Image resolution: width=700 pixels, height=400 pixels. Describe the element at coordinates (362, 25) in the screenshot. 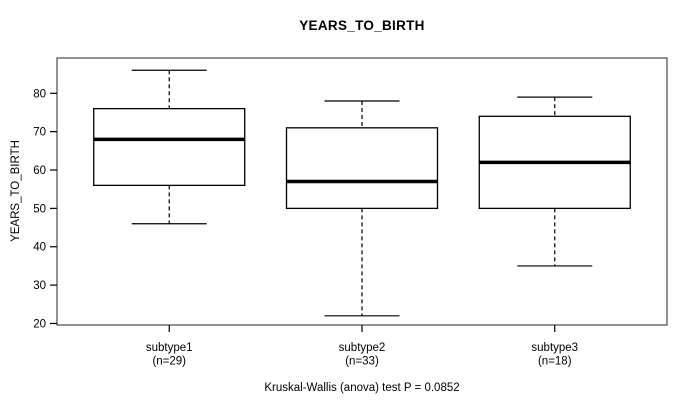

I see `chart-title: YEARS_TO_BIRTH` at that location.